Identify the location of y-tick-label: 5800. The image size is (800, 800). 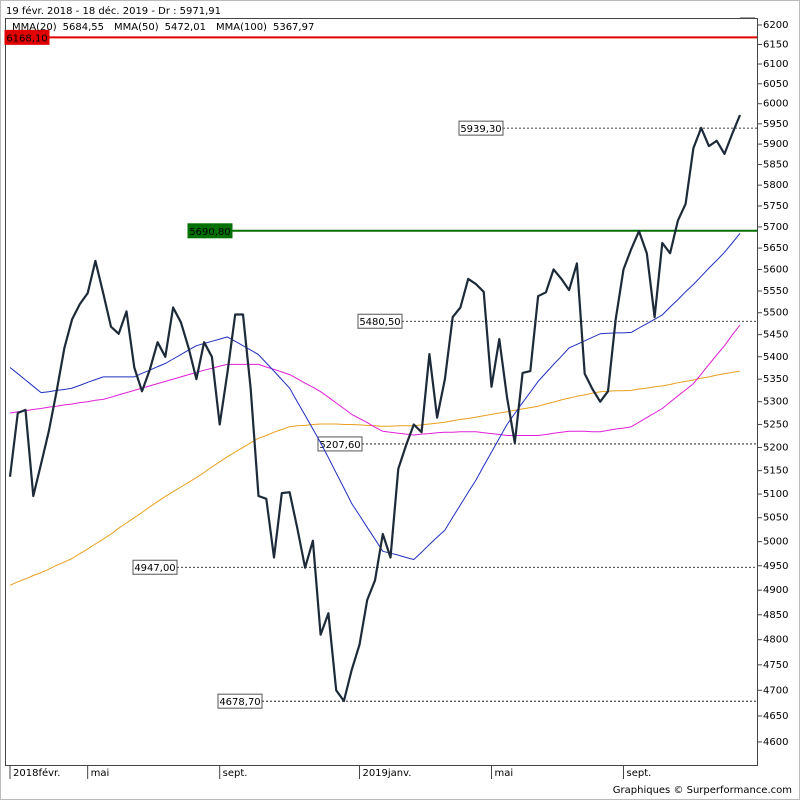
(775, 185).